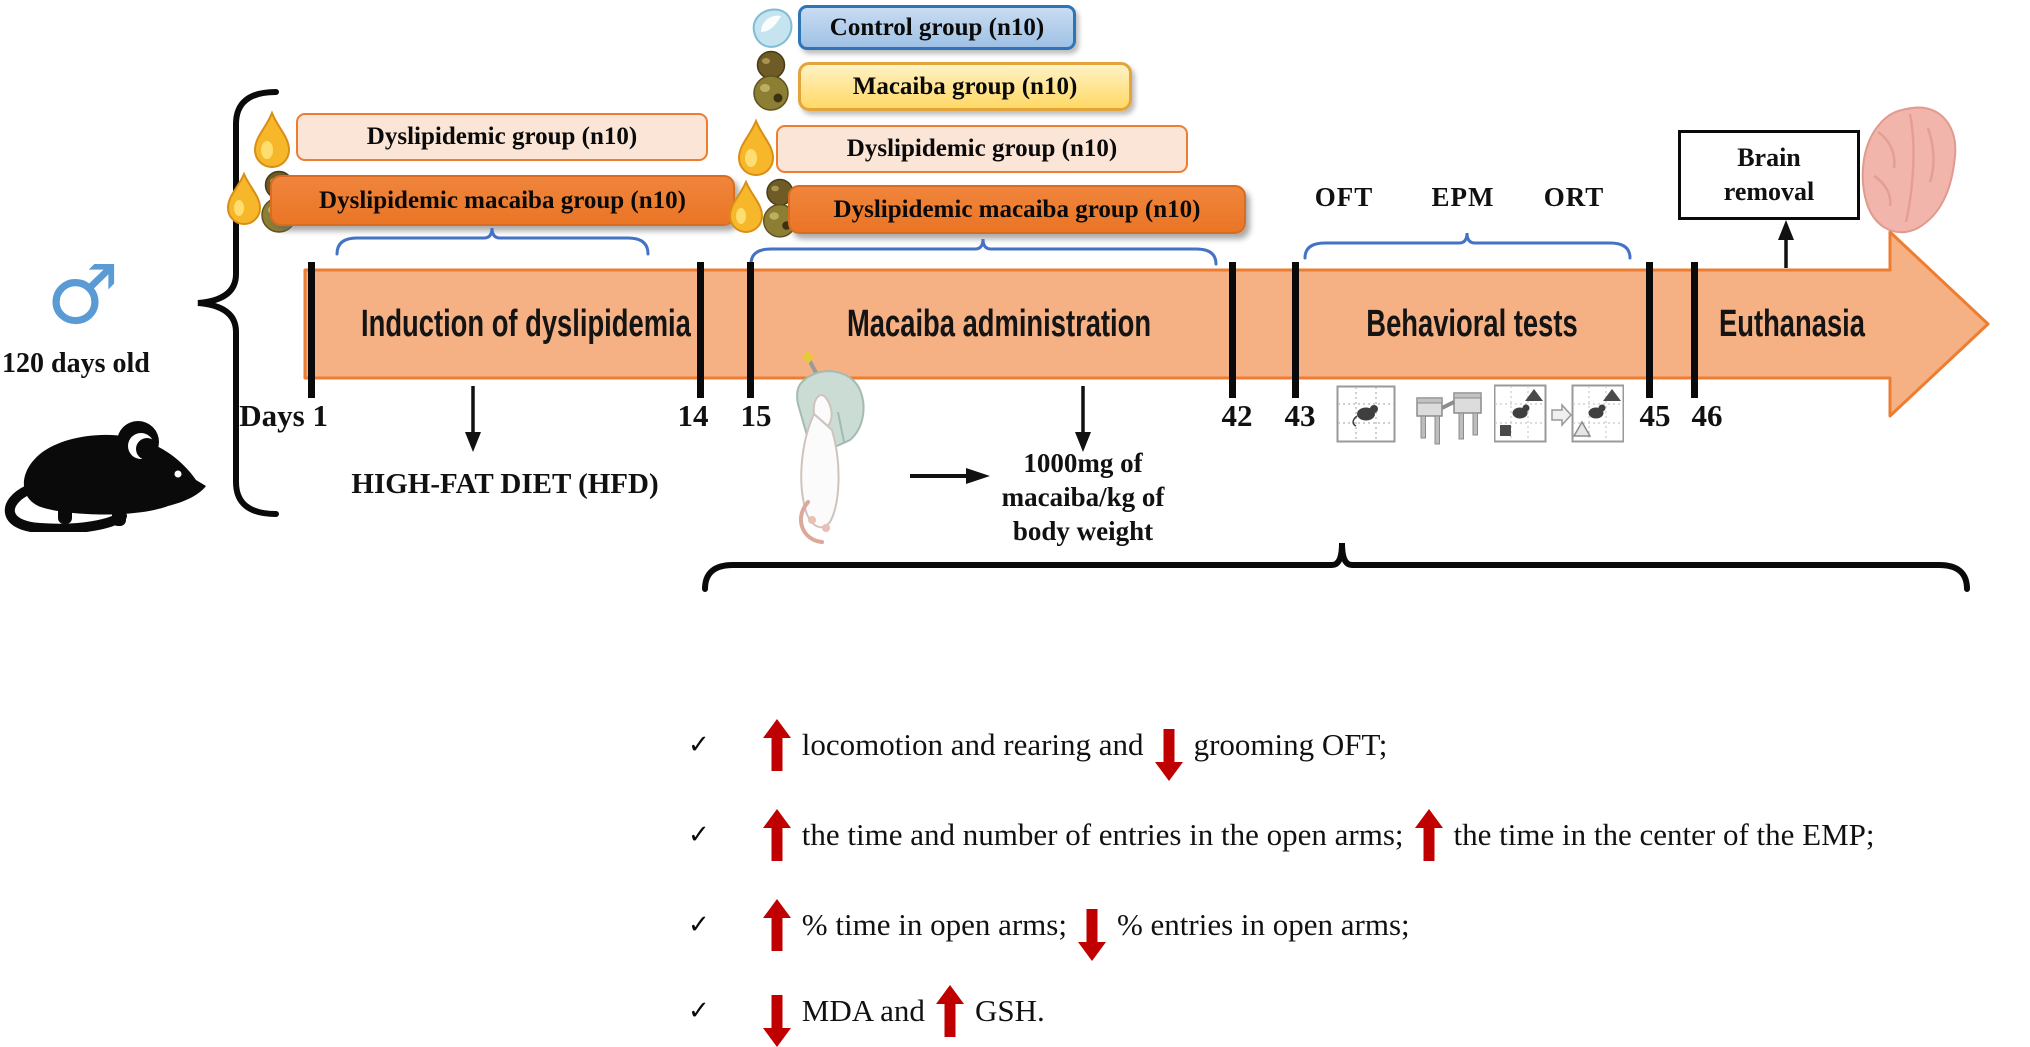  I want to click on hfd-label: HIGH-FAT DIET (HFD), so click(505, 484).